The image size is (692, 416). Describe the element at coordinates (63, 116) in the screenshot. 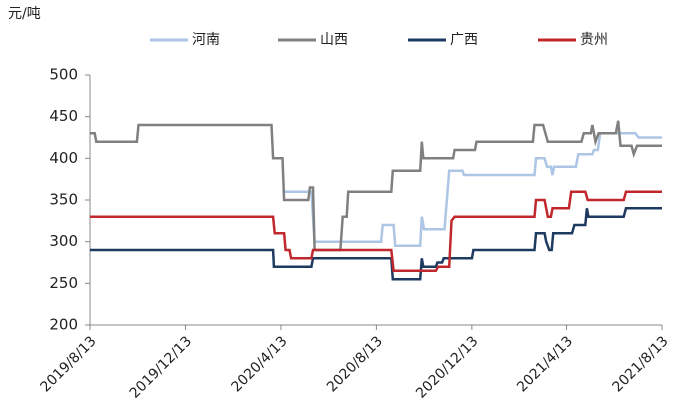

I see `y-tick-label: 450` at that location.